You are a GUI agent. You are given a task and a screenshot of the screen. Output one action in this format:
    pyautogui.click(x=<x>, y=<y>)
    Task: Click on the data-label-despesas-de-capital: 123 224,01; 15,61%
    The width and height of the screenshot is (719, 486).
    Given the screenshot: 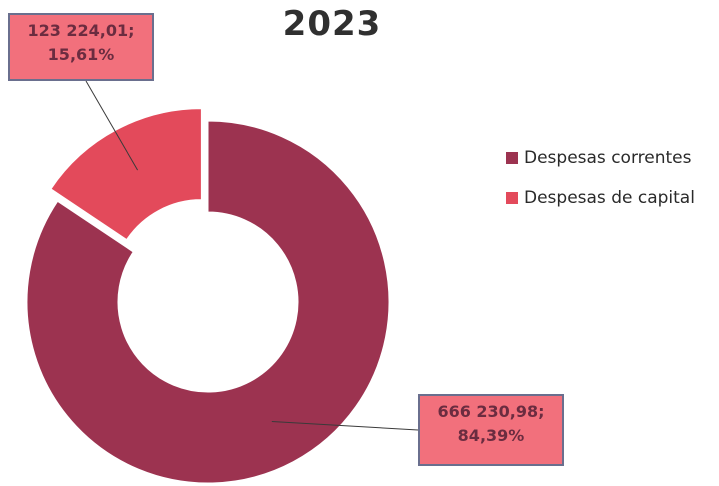 What is the action you would take?
    pyautogui.click(x=81, y=47)
    